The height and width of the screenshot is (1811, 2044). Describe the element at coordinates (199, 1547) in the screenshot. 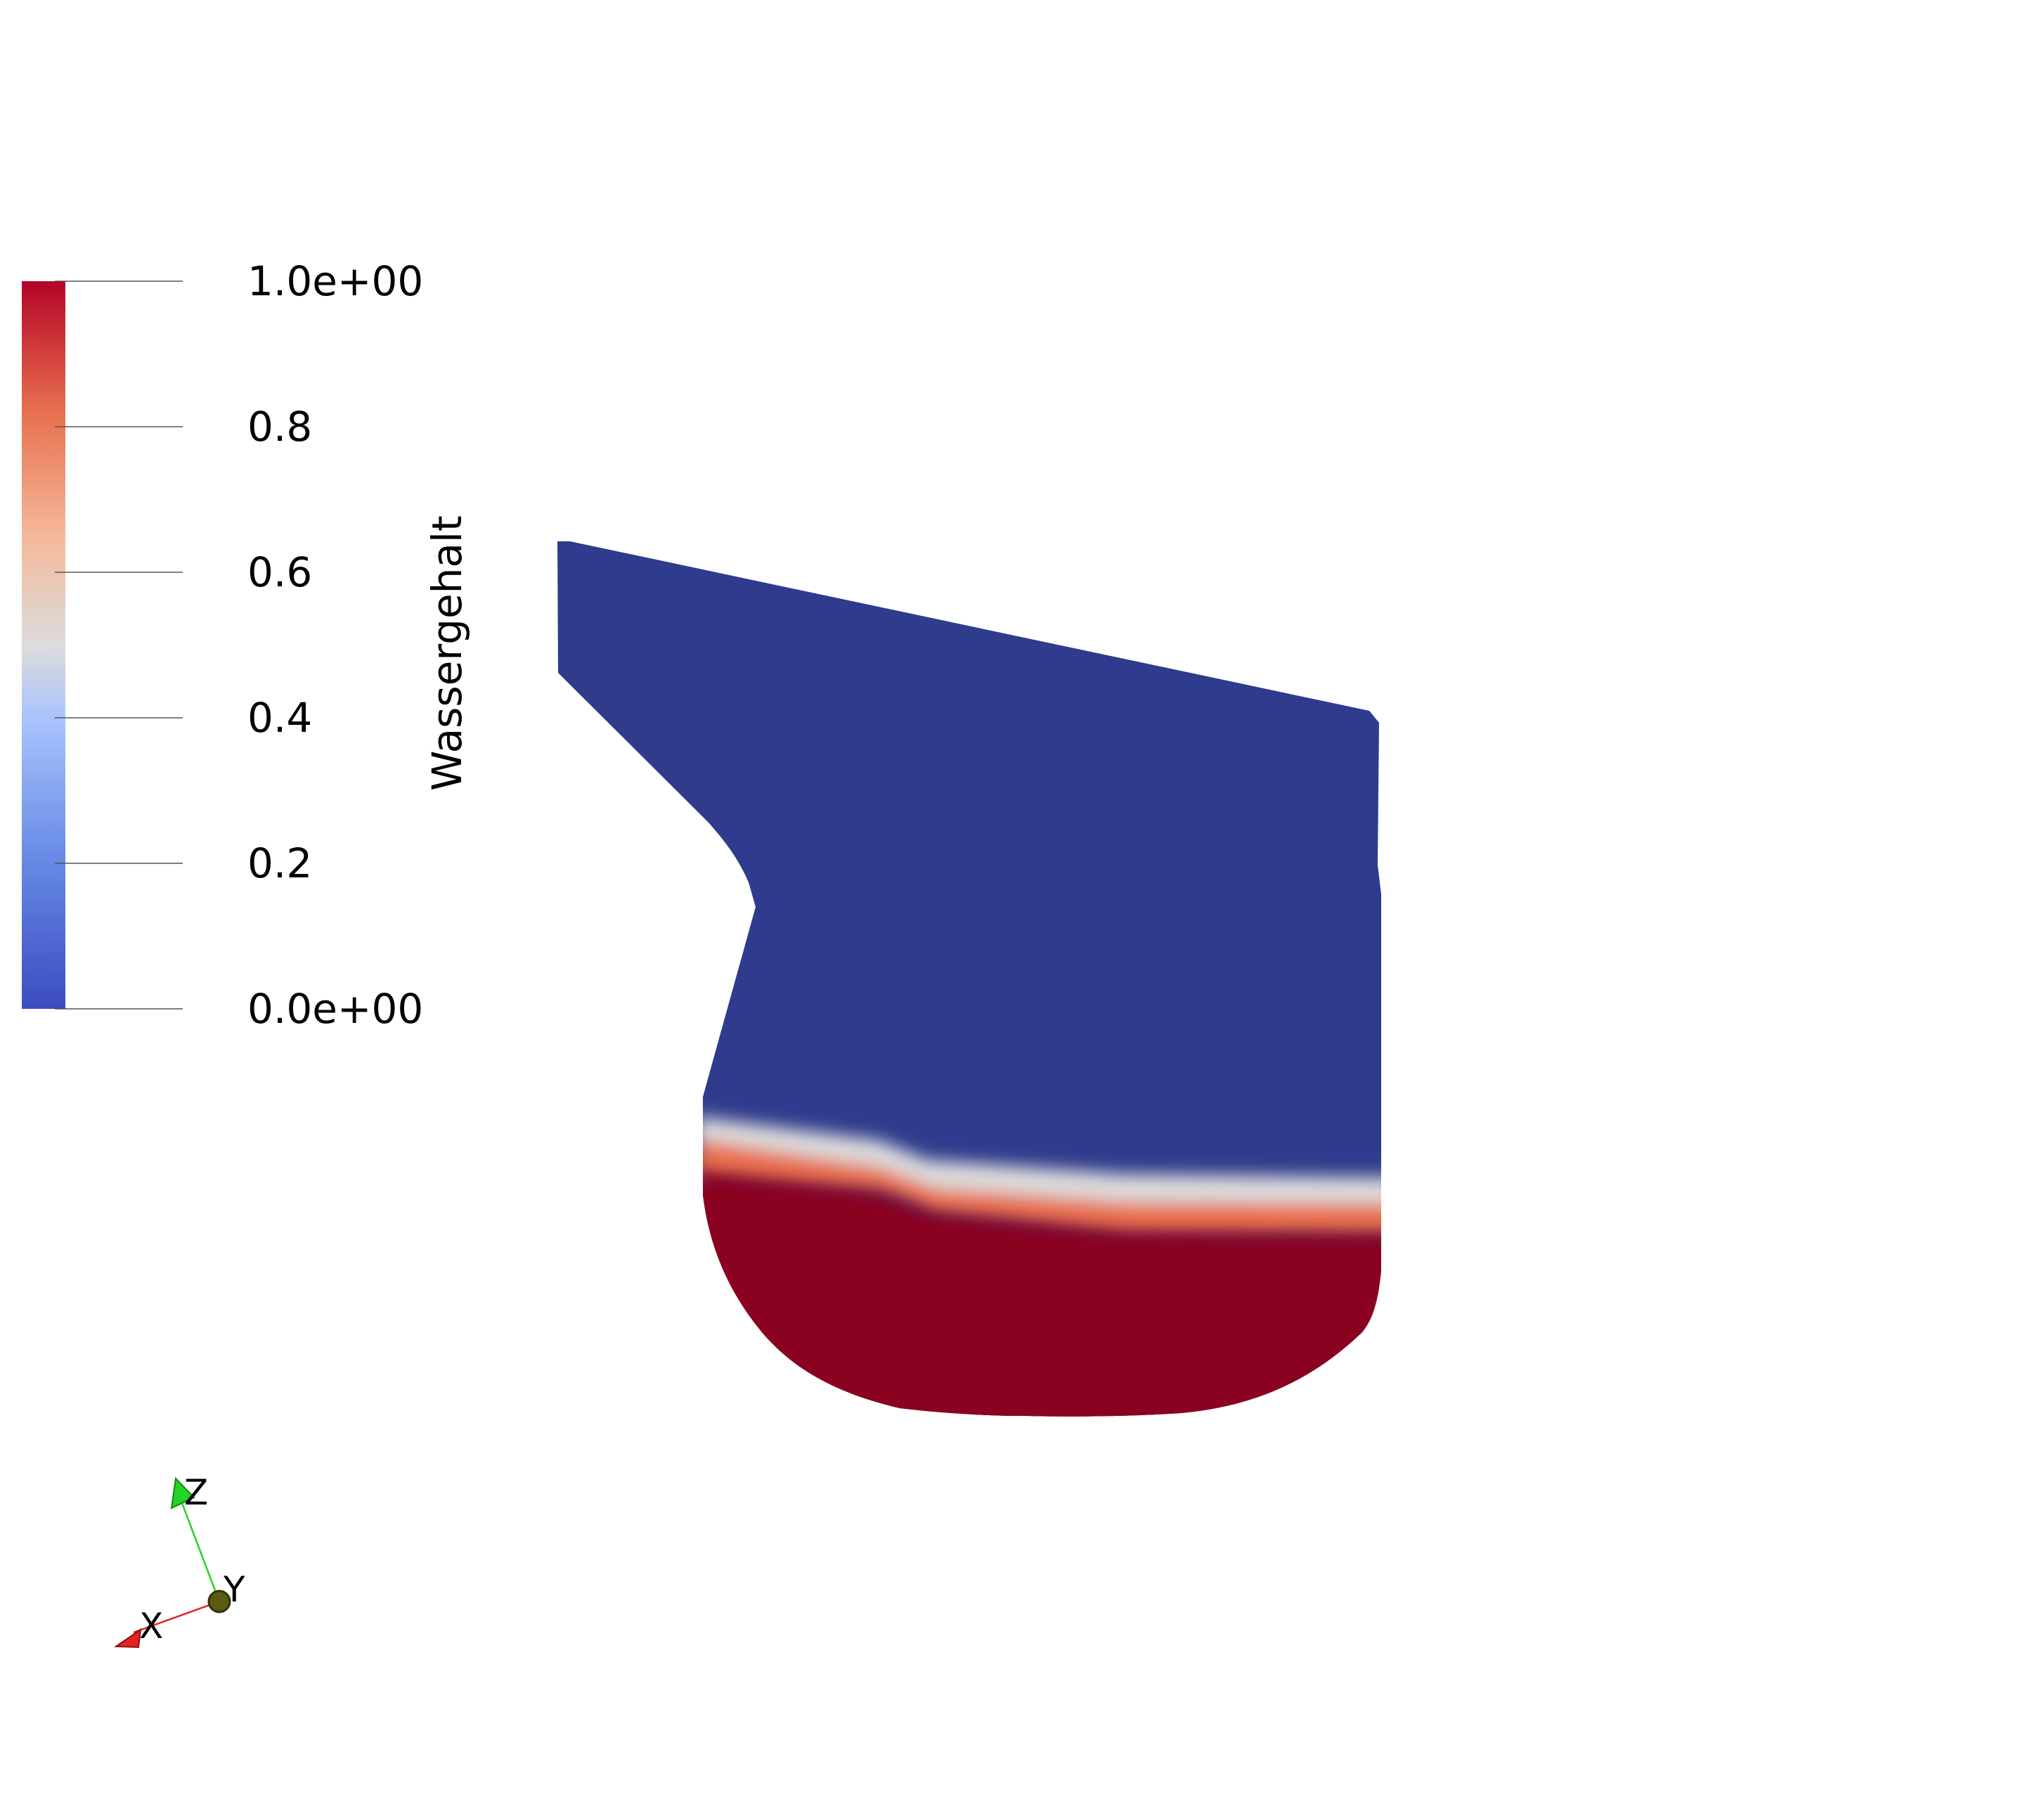

I see `z-axis-line` at that location.